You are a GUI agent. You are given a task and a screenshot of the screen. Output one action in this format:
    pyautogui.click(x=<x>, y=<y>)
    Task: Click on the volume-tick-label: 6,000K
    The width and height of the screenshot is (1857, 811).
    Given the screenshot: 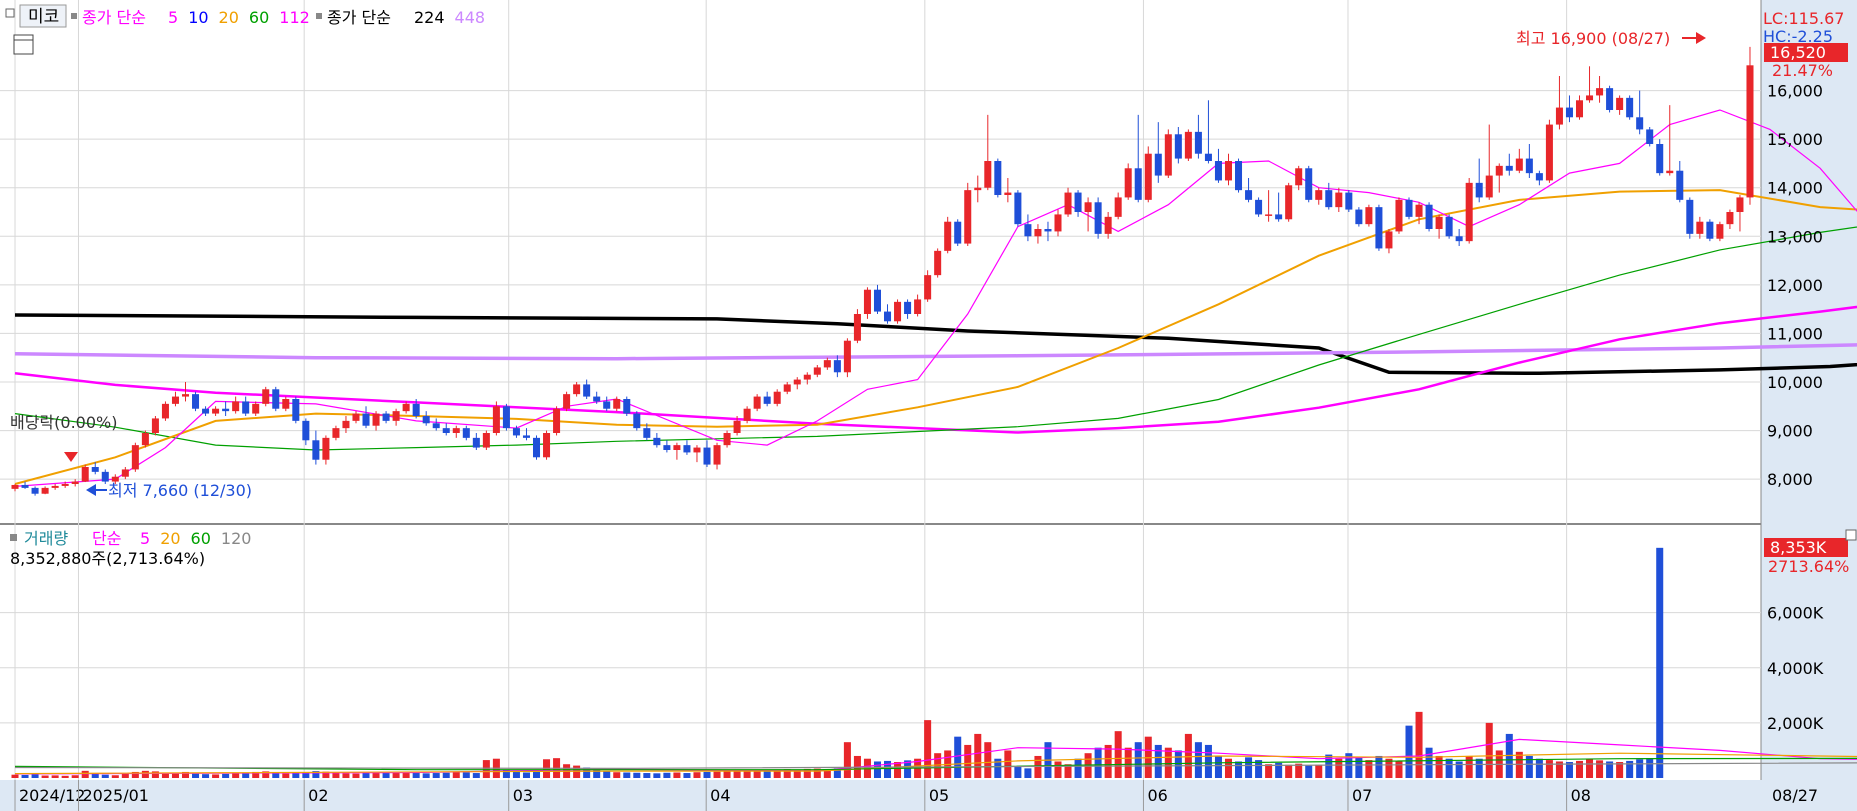 What is the action you would take?
    pyautogui.click(x=1795, y=613)
    